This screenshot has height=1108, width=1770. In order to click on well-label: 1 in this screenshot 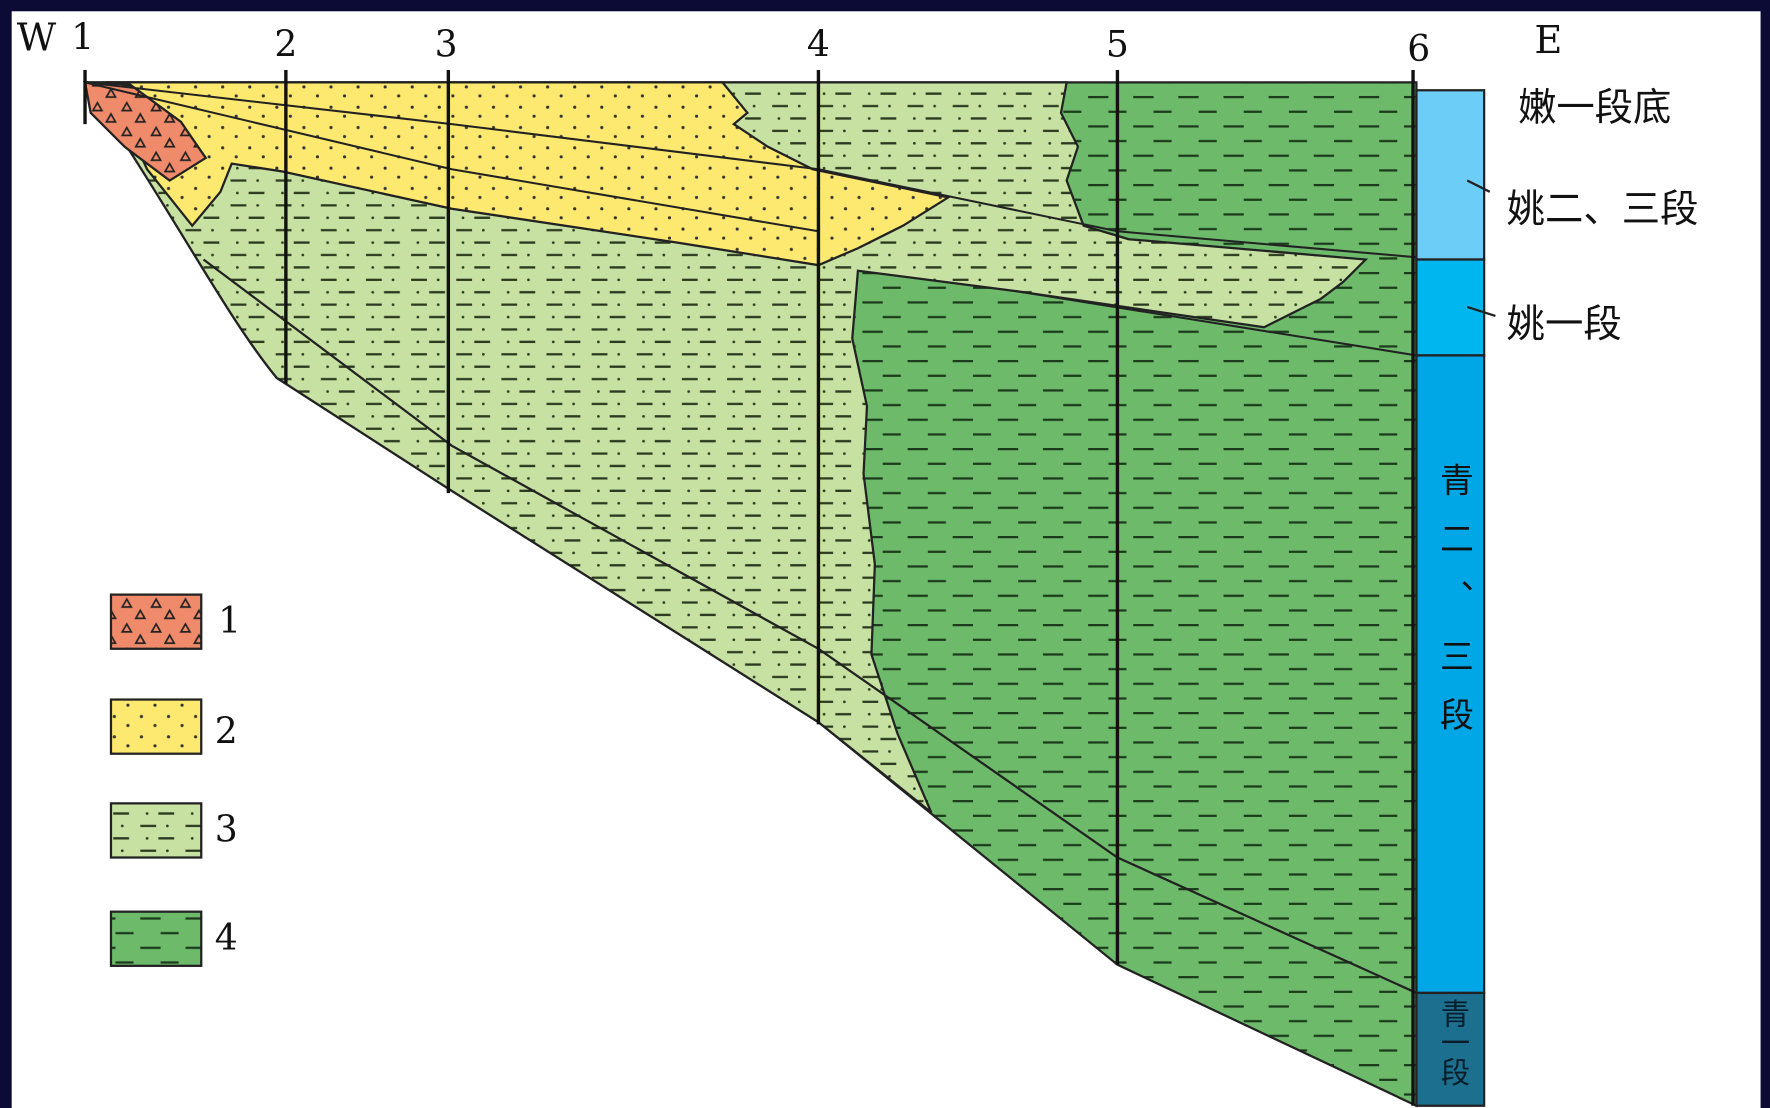, I will do `click(82, 37)`.